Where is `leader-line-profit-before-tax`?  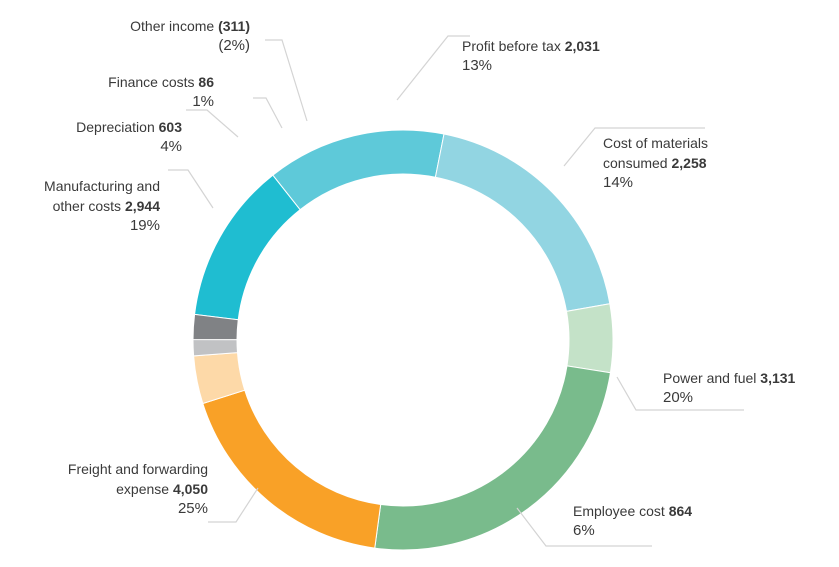 leader-line-profit-before-tax is located at coordinates (433, 68).